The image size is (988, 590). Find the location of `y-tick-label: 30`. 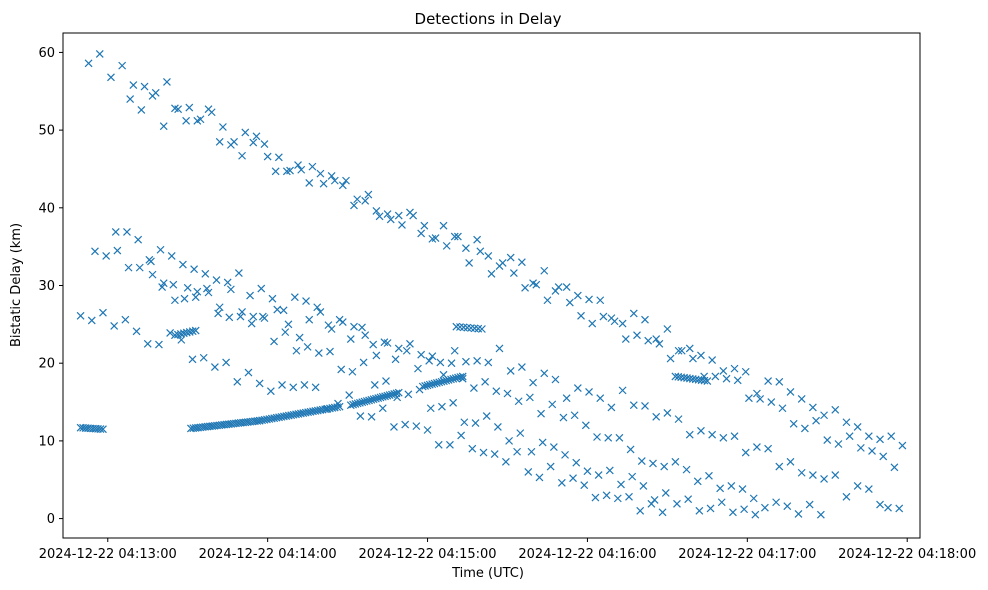

y-tick-label: 30 is located at coordinates (46, 286).